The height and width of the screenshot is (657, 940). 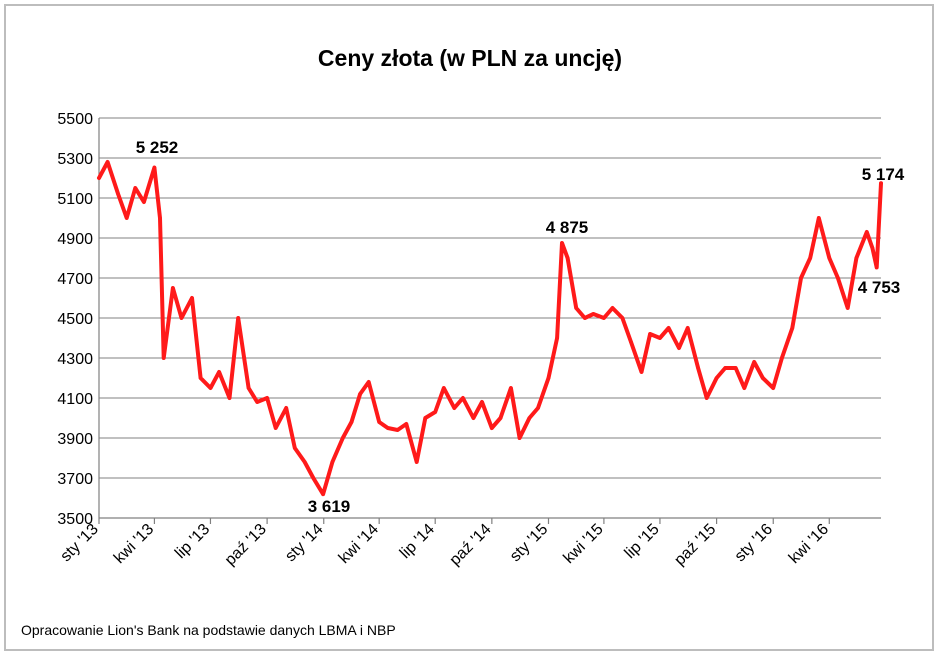 What do you see at coordinates (879, 287) in the screenshot?
I see `annotation-dip-2016: 4 753` at bounding box center [879, 287].